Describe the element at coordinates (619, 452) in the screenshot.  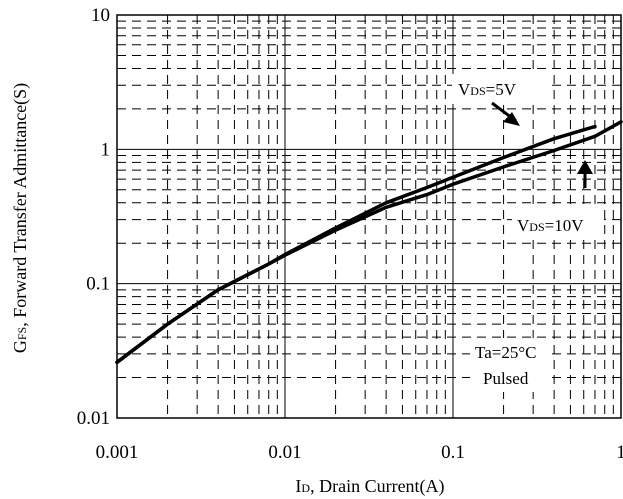
I see `x-tick-label: 1` at that location.